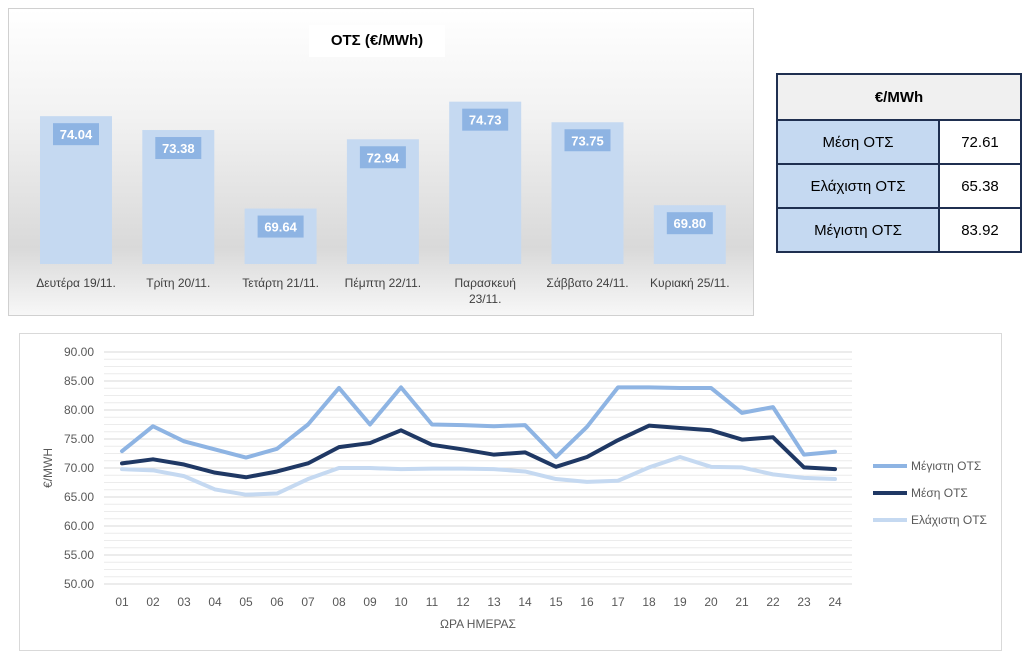 The height and width of the screenshot is (664, 1030). What do you see at coordinates (711, 602) in the screenshot?
I see `x-tick-label: 20` at bounding box center [711, 602].